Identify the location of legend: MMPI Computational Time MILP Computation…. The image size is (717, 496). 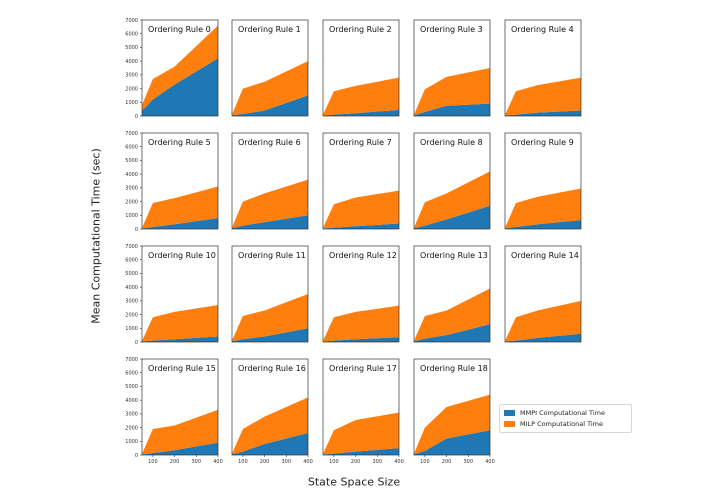
(565, 418).